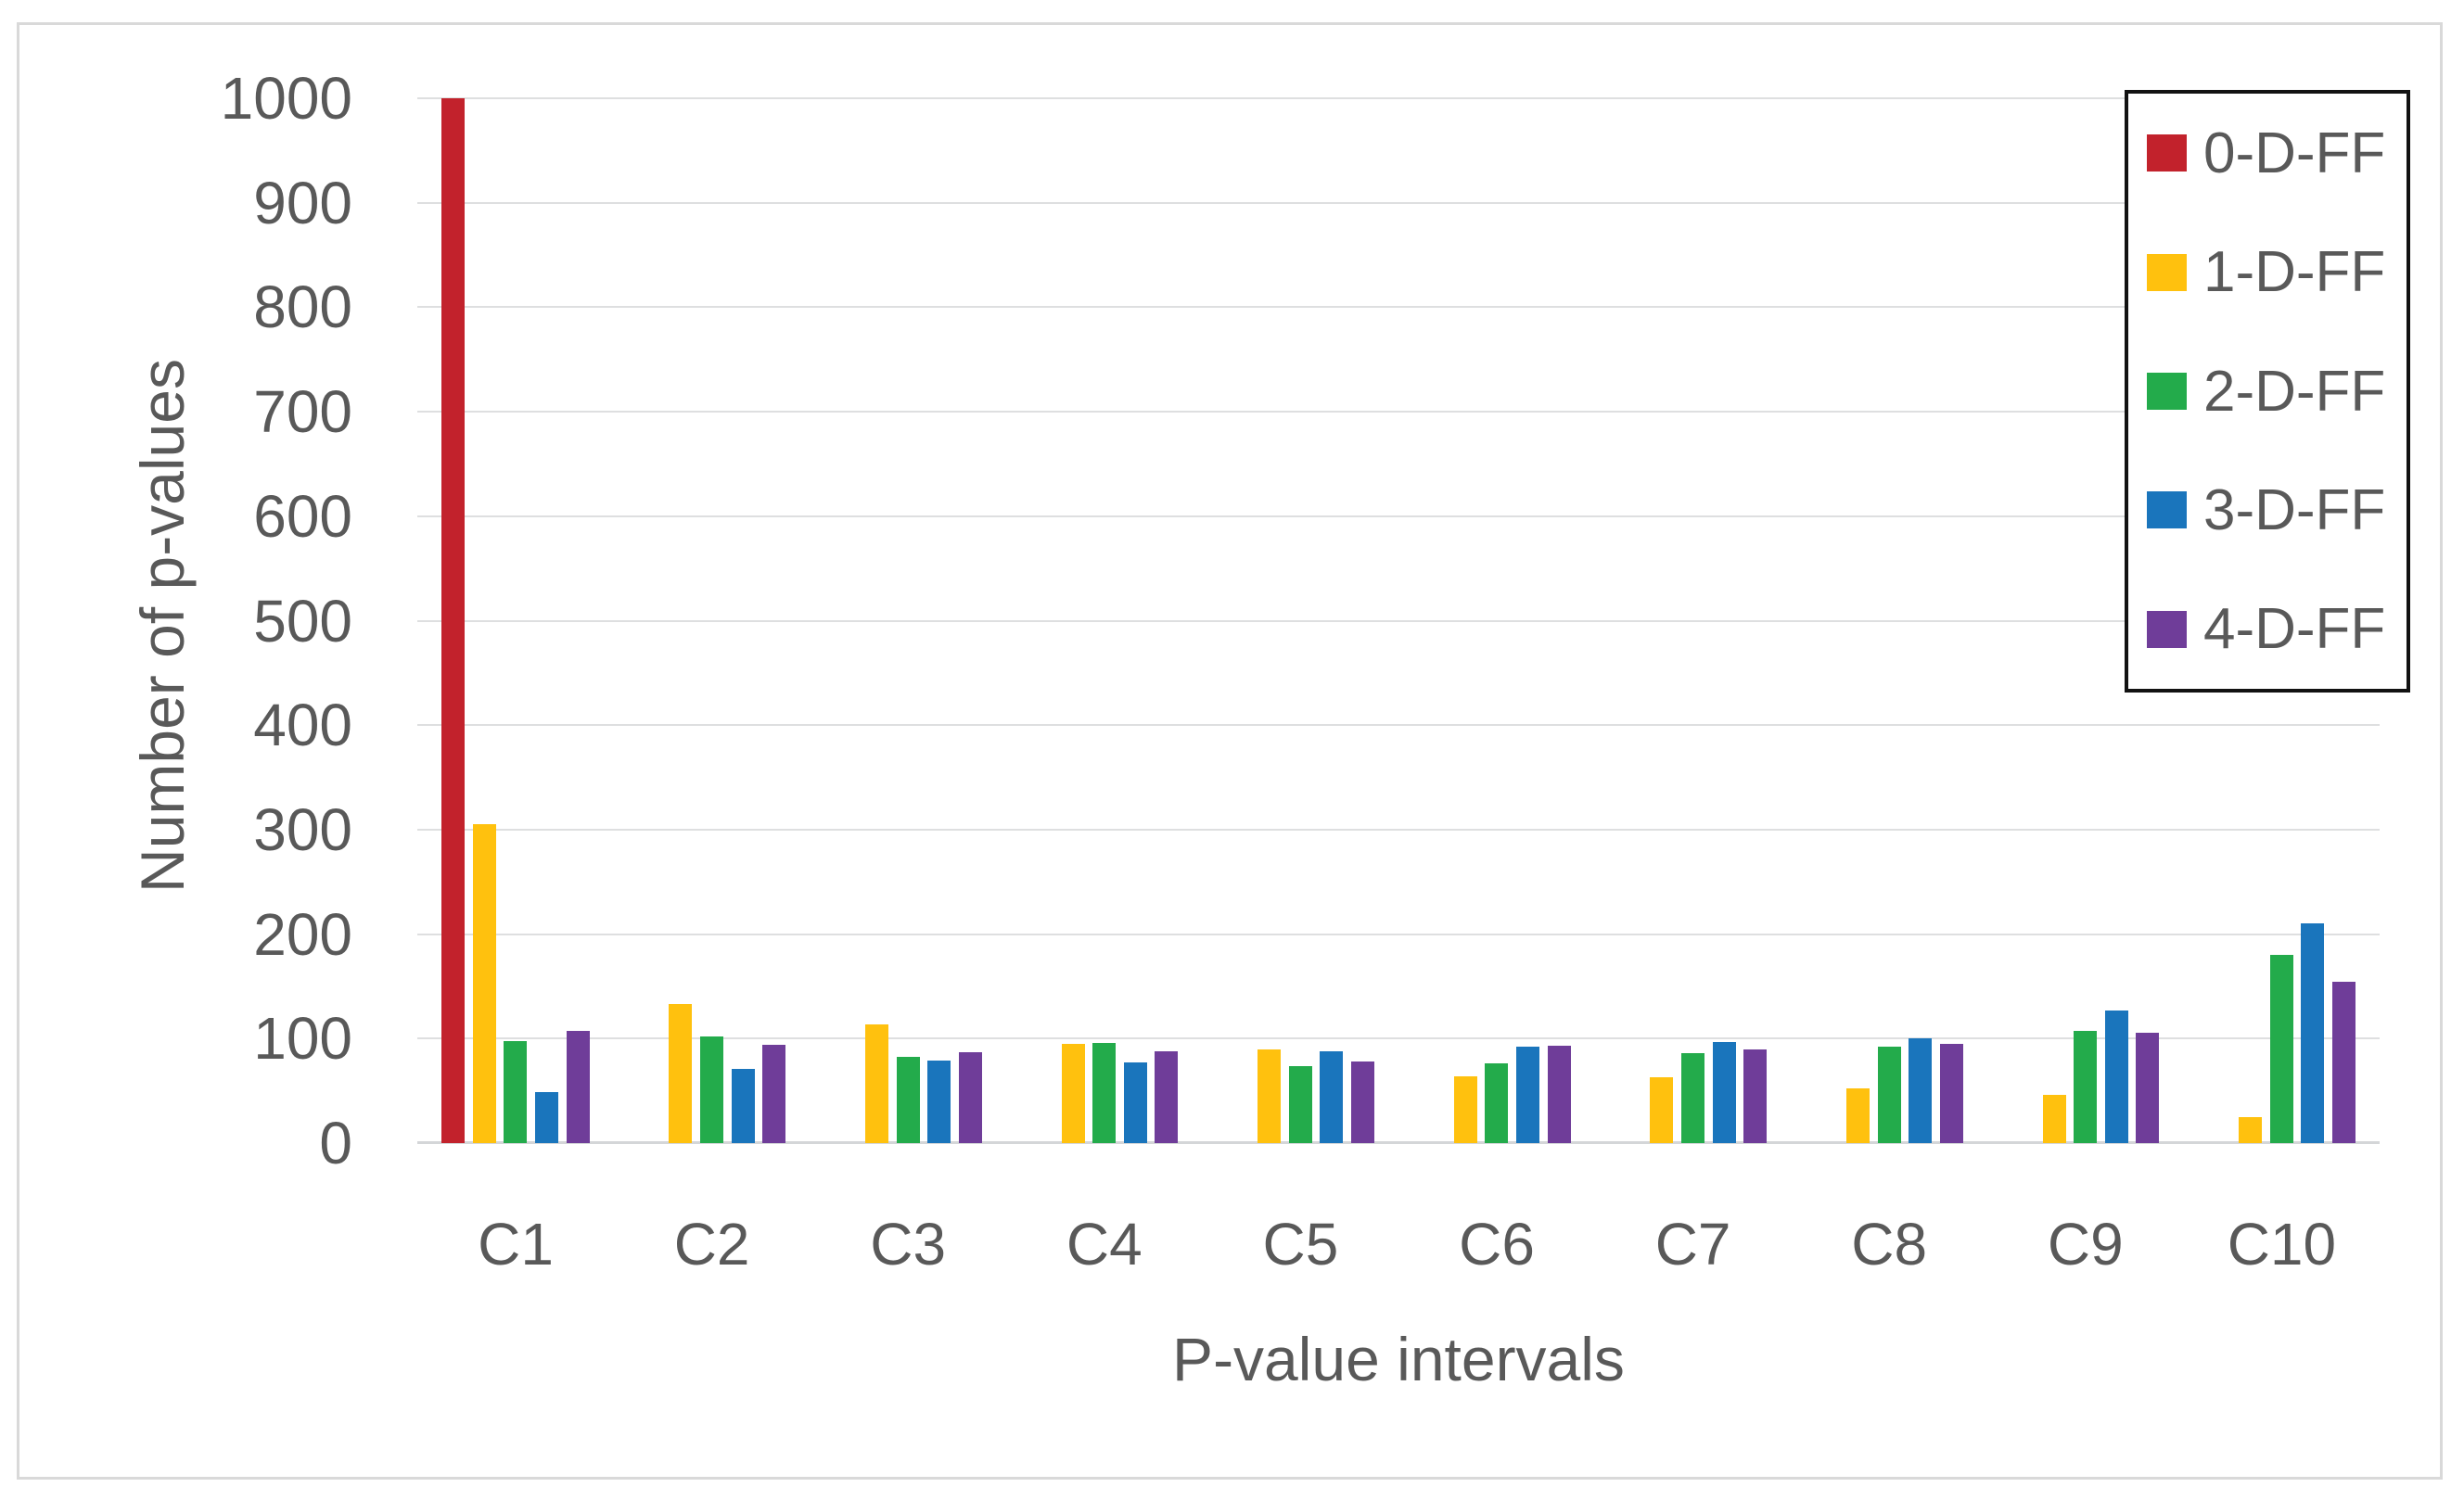 The height and width of the screenshot is (1500, 2464). What do you see at coordinates (1398, 1142) in the screenshot?
I see `x-axis-line` at bounding box center [1398, 1142].